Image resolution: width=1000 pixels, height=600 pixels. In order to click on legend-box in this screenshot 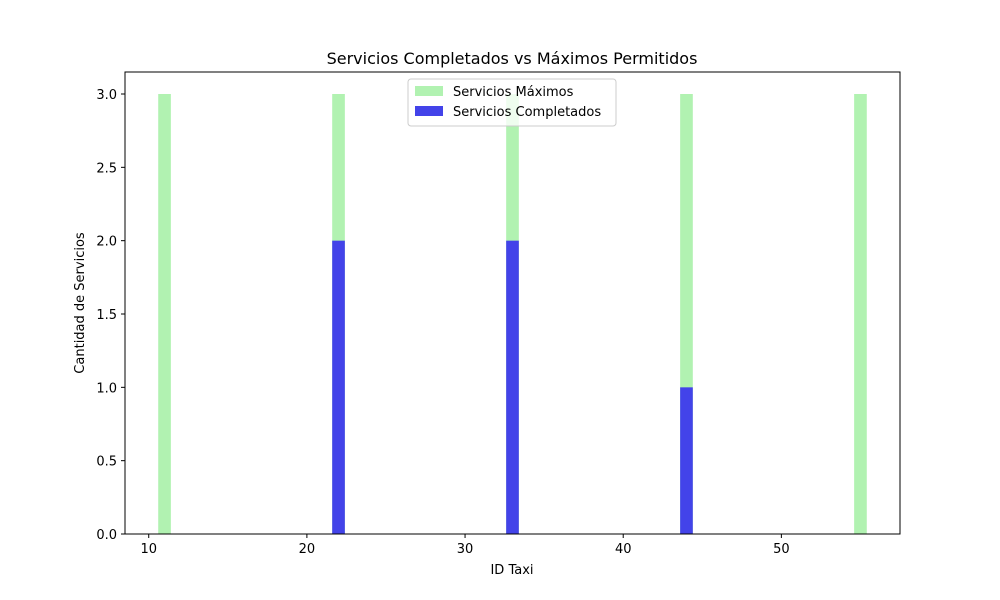, I will do `click(512, 102)`.